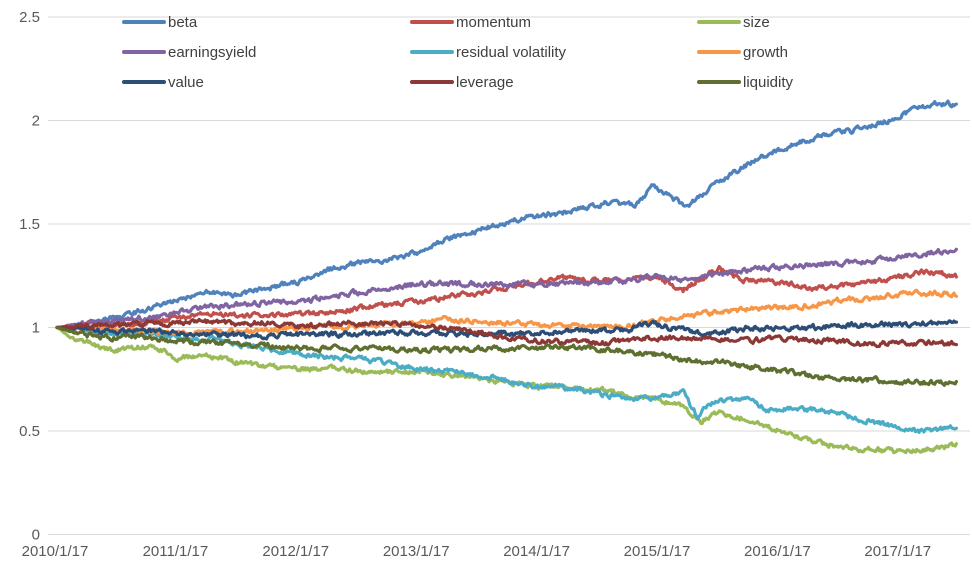 Image resolution: width=972 pixels, height=582 pixels. I want to click on x-tick-label: 2014/1/17, so click(536, 551).